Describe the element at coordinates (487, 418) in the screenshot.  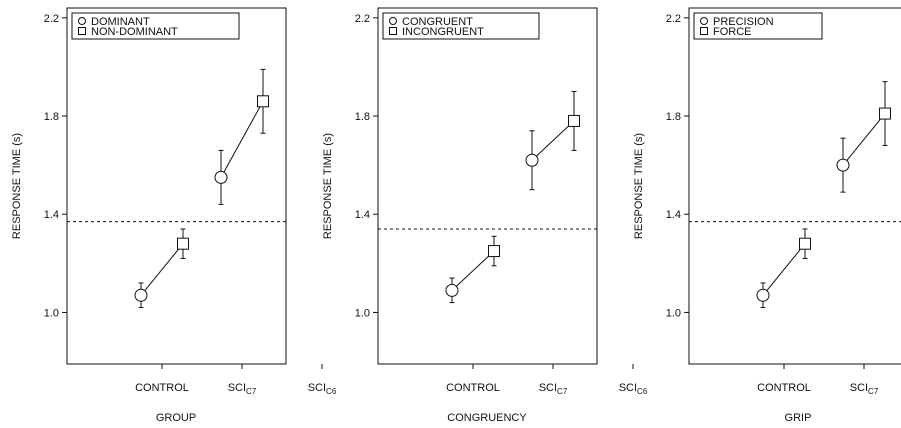
I see `x-axis-label: CONGRUENCY` at that location.